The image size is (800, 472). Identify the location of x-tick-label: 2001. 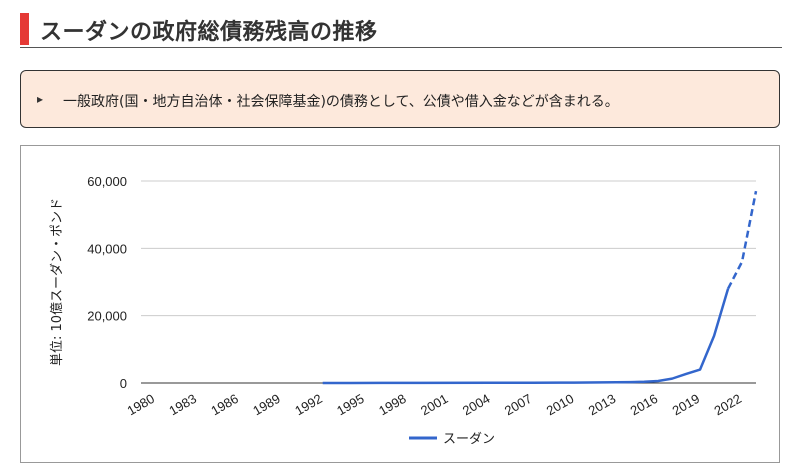
(434, 404).